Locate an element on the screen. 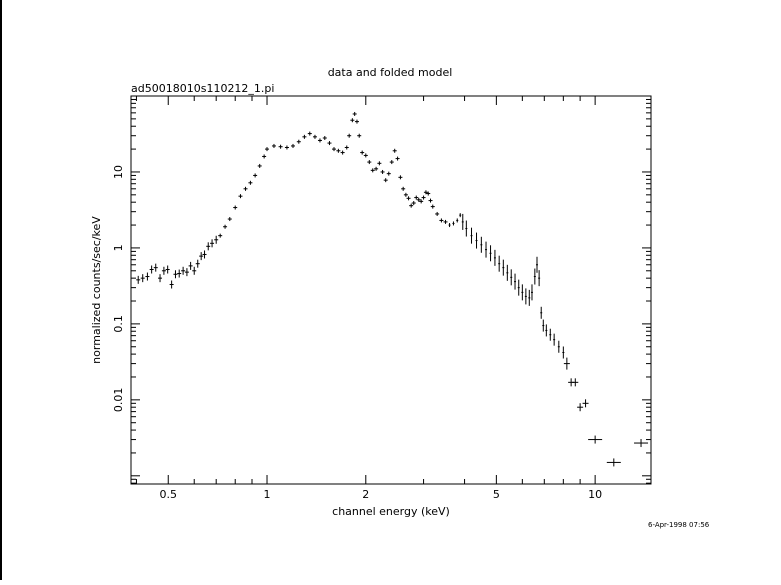 Image resolution: width=781 pixels, height=585 pixels. chart-title: data and folded model is located at coordinates (390, 72).